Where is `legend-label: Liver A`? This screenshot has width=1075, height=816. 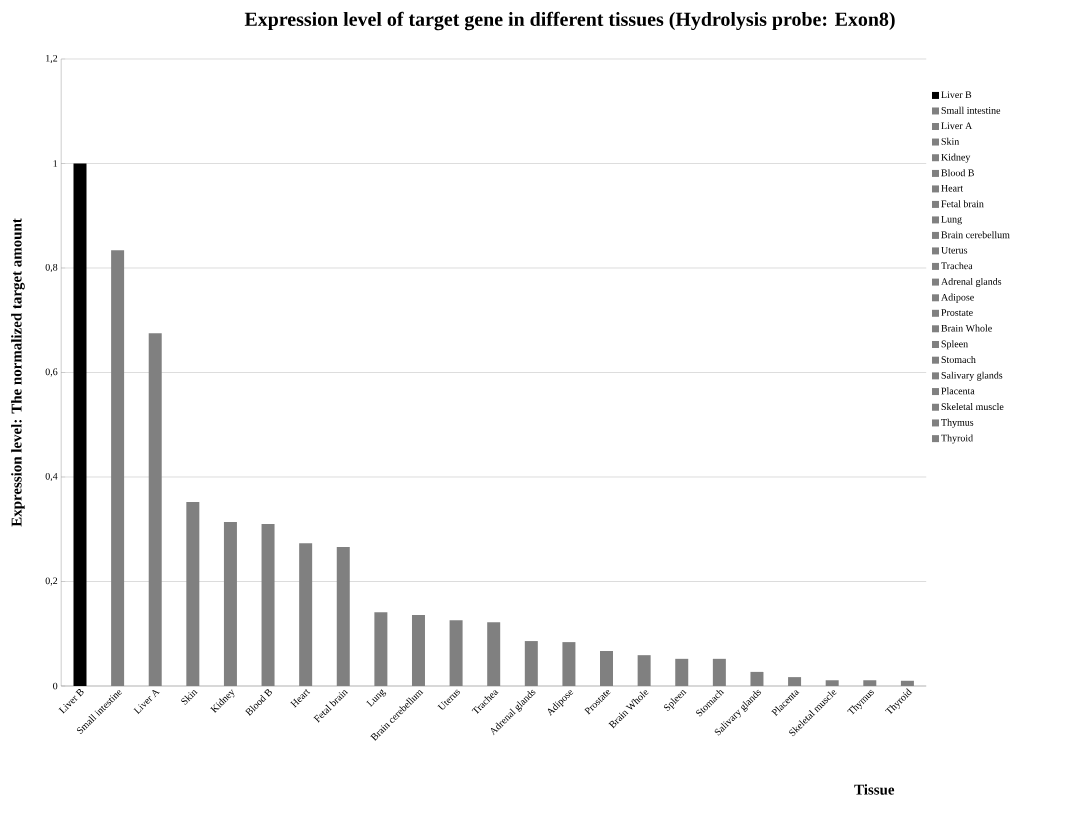
legend-label: Liver A is located at coordinates (957, 126).